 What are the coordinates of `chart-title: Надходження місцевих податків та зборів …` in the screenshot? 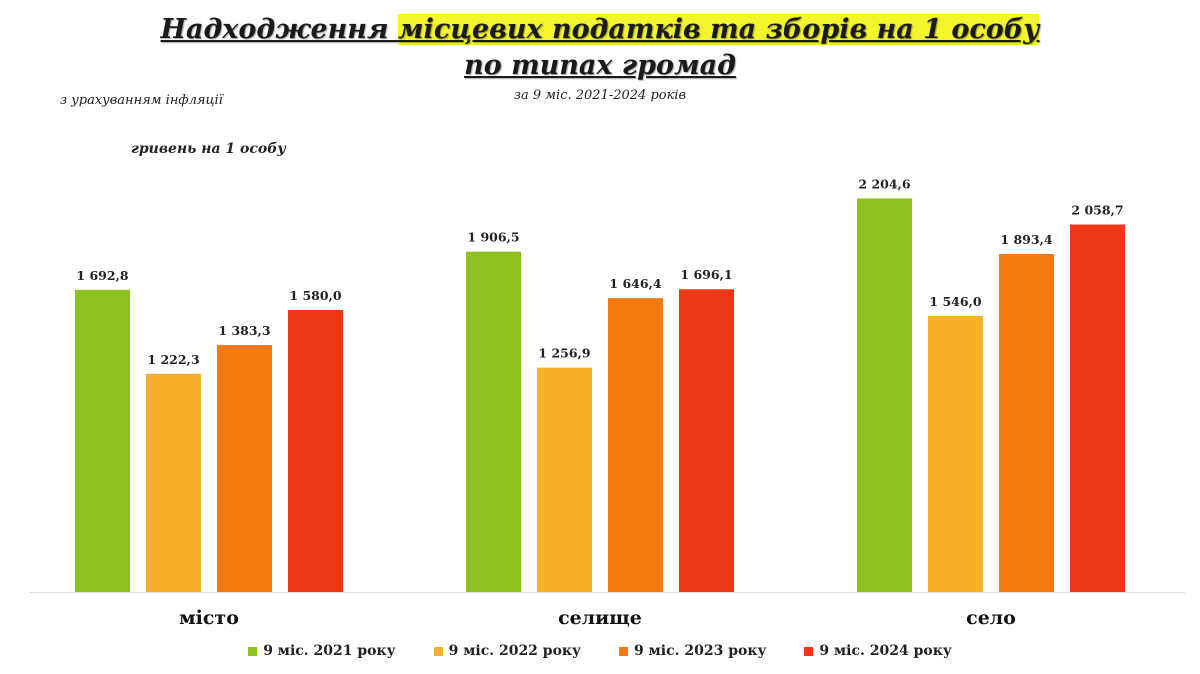 It's located at (600, 48).